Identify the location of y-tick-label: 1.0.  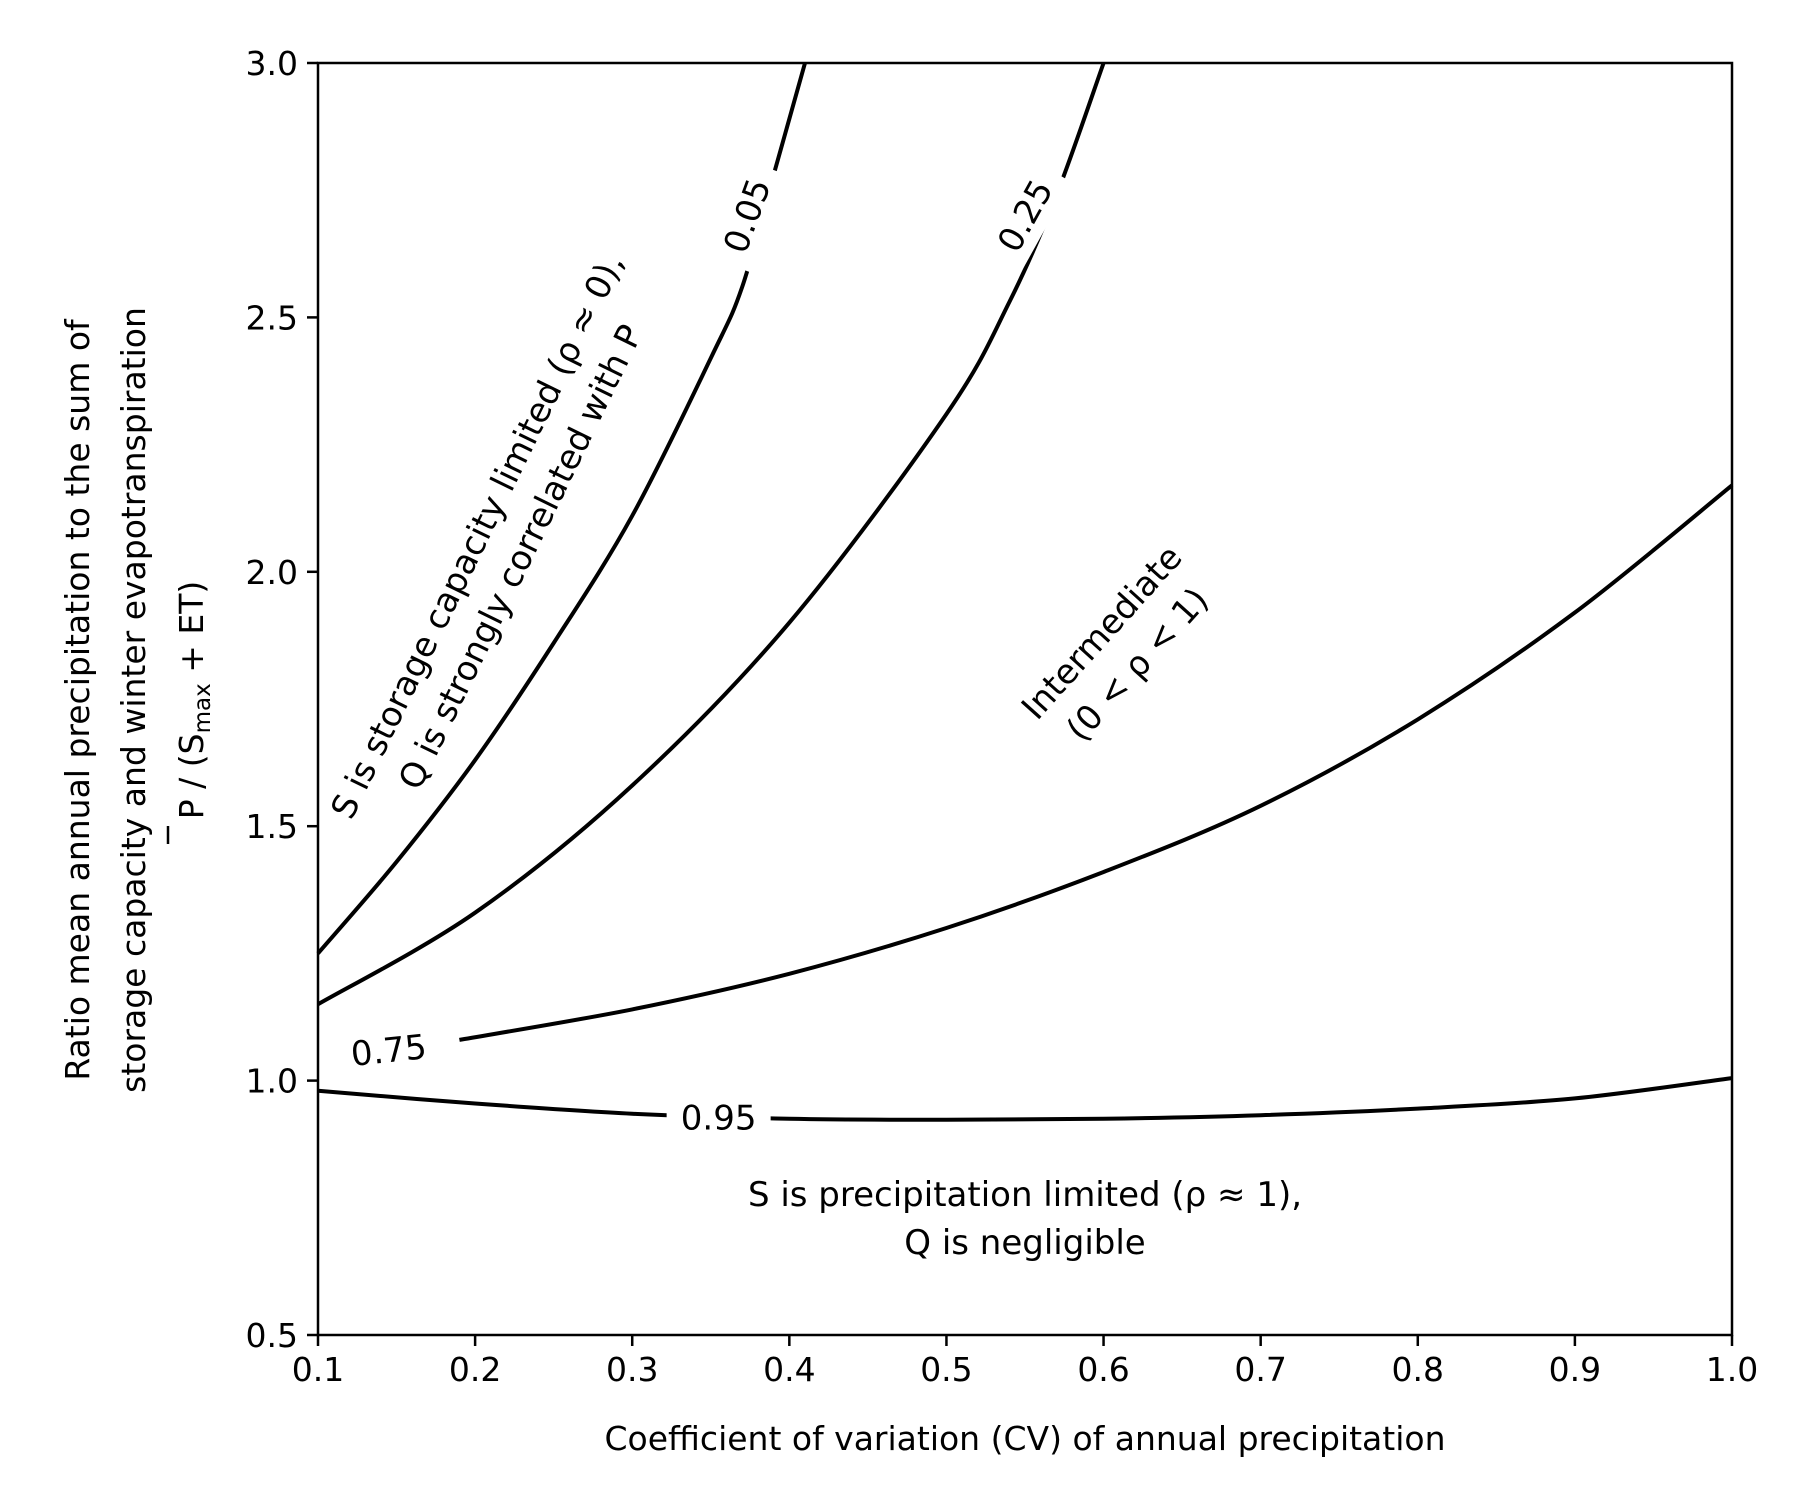
(272, 1081).